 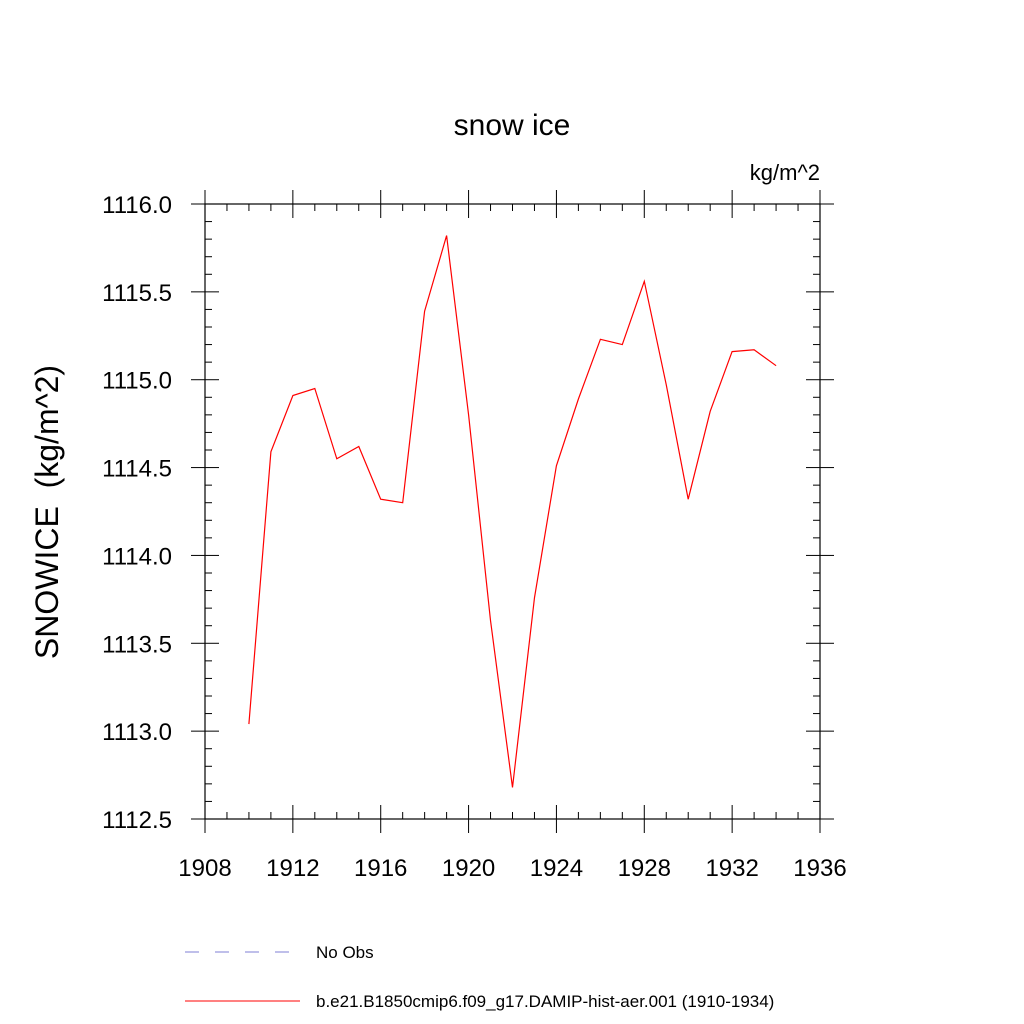 What do you see at coordinates (512, 125) in the screenshot?
I see `chart-title: snow ice` at bounding box center [512, 125].